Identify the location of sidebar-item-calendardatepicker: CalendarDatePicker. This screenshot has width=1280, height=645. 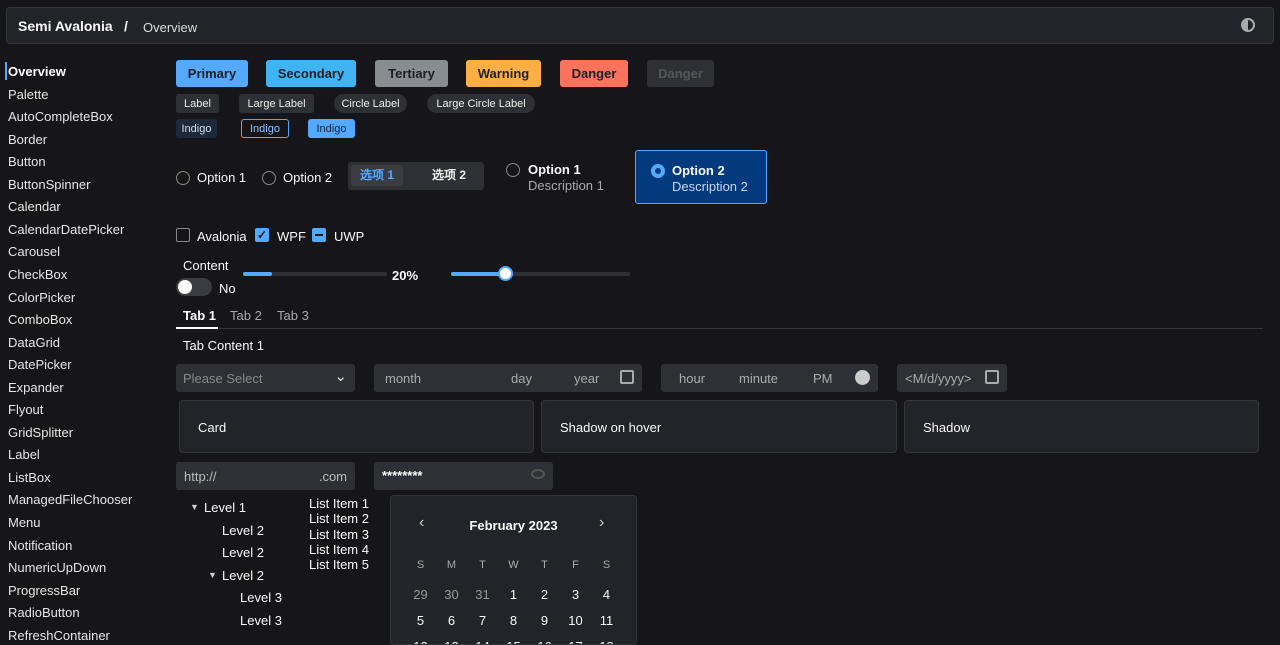
(66, 229).